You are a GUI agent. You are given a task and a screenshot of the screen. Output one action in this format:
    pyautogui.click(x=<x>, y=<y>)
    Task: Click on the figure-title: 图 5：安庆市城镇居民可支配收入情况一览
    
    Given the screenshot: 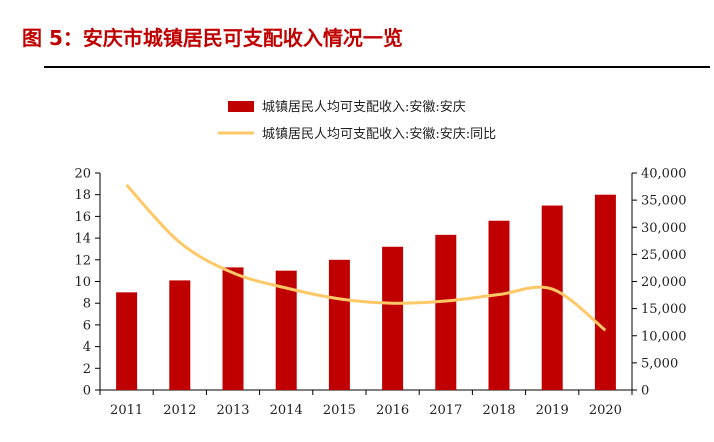 What is the action you would take?
    pyautogui.click(x=212, y=38)
    